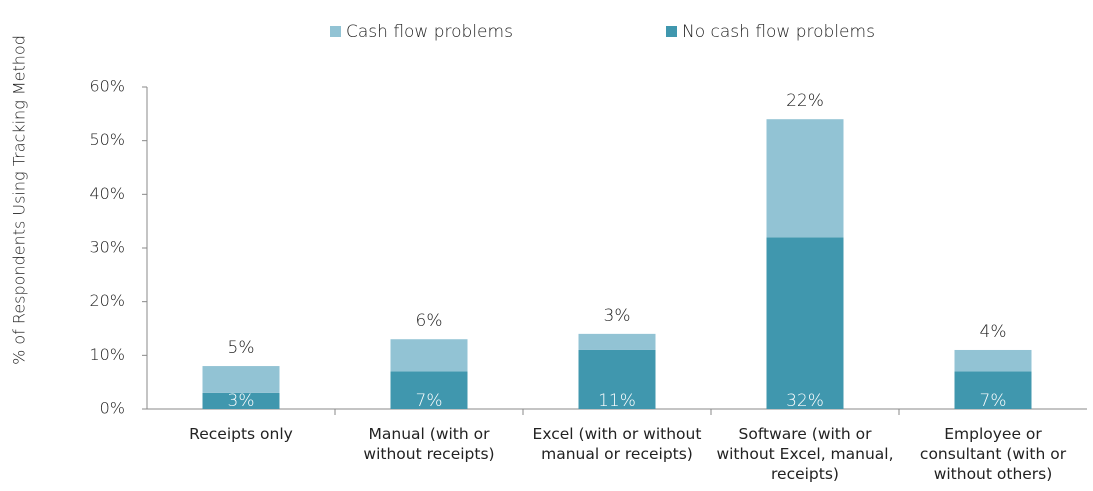 Image resolution: width=1093 pixels, height=491 pixels. What do you see at coordinates (107, 247) in the screenshot?
I see `y-tick-label: 30%` at bounding box center [107, 247].